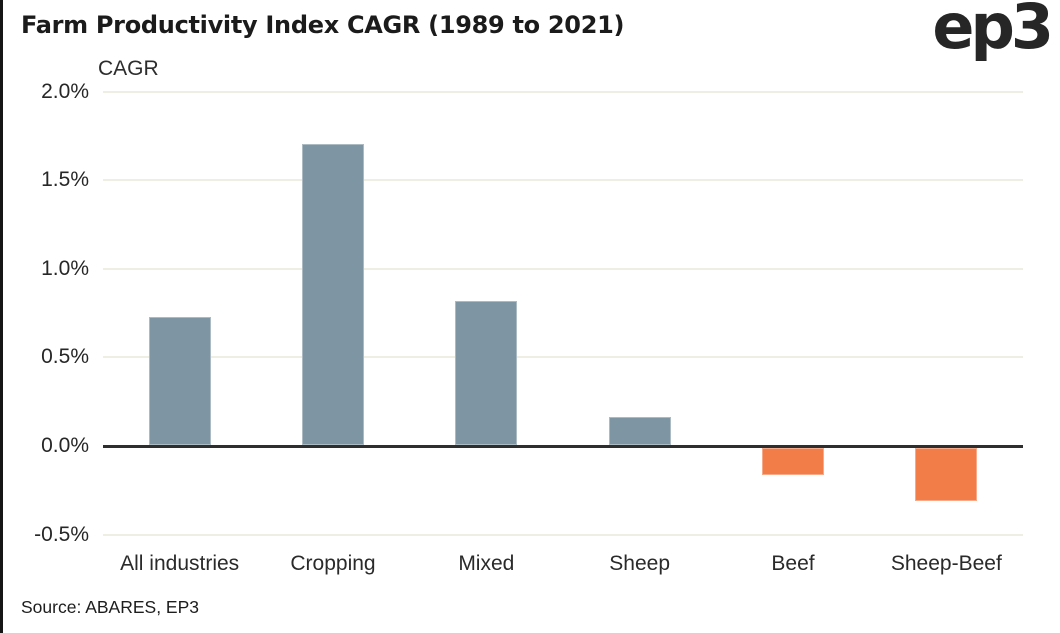  What do you see at coordinates (793, 563) in the screenshot?
I see `x-axis-label-beef: Beef` at bounding box center [793, 563].